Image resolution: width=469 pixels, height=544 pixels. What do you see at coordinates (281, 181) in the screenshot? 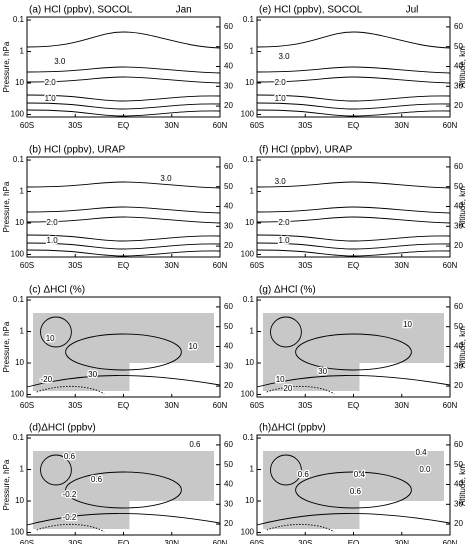
I see `contour-label: 3.0` at bounding box center [281, 181].